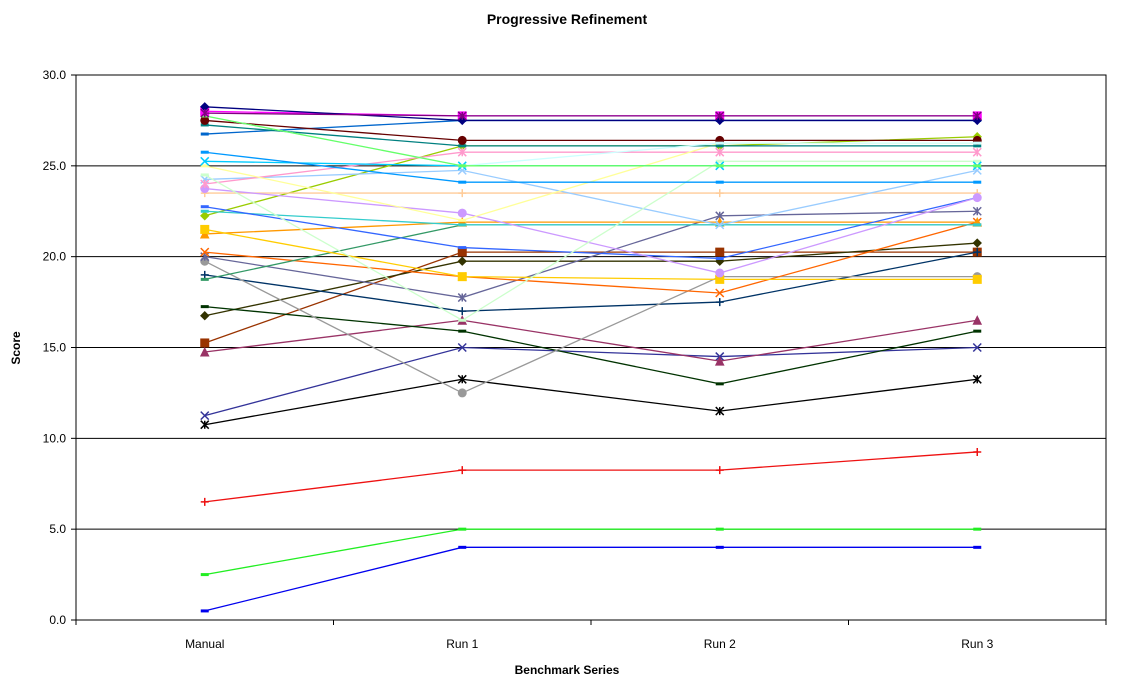 This screenshot has width=1135, height=679. Describe the element at coordinates (55, 166) in the screenshot. I see `y-tick-label: 25.0` at that location.